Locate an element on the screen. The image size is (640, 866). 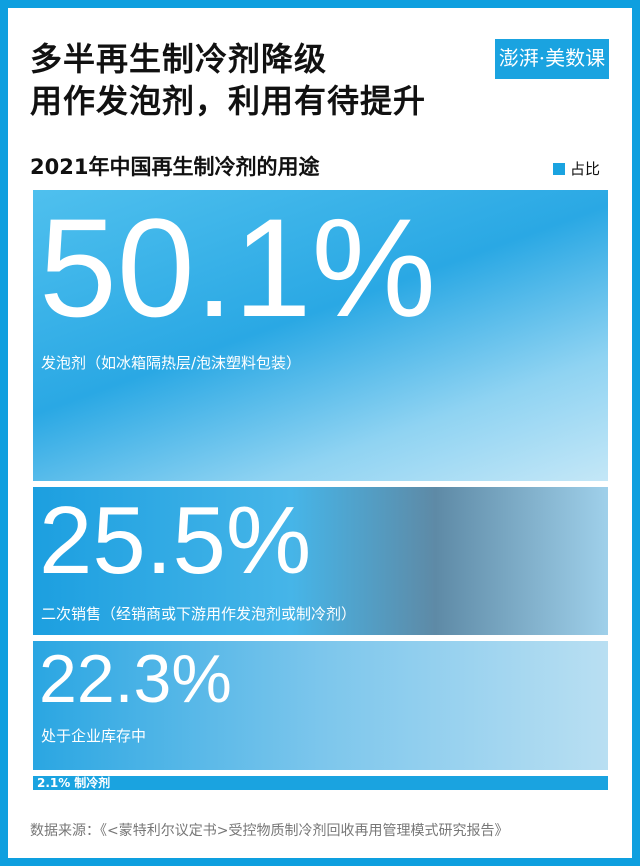
chart-title: 2021年中国再生制冷剂的用途 is located at coordinates (175, 167).